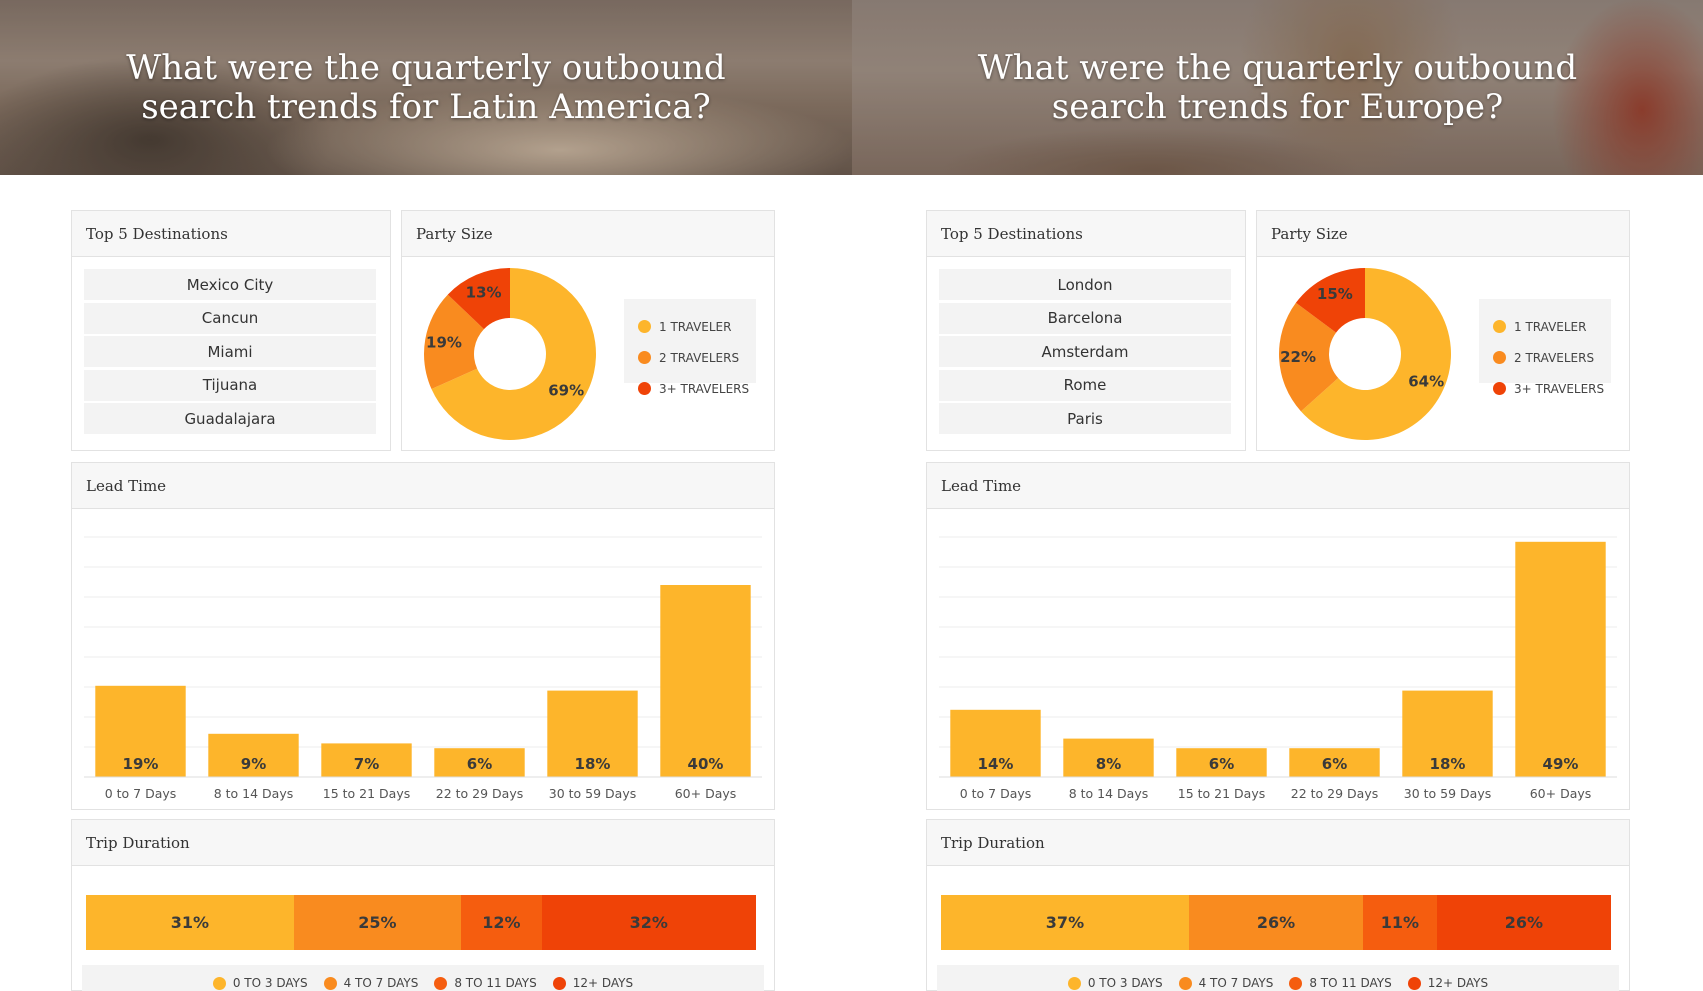  Describe the element at coordinates (603, 983) in the screenshot. I see `legend-label: 12+ DAYS` at that location.